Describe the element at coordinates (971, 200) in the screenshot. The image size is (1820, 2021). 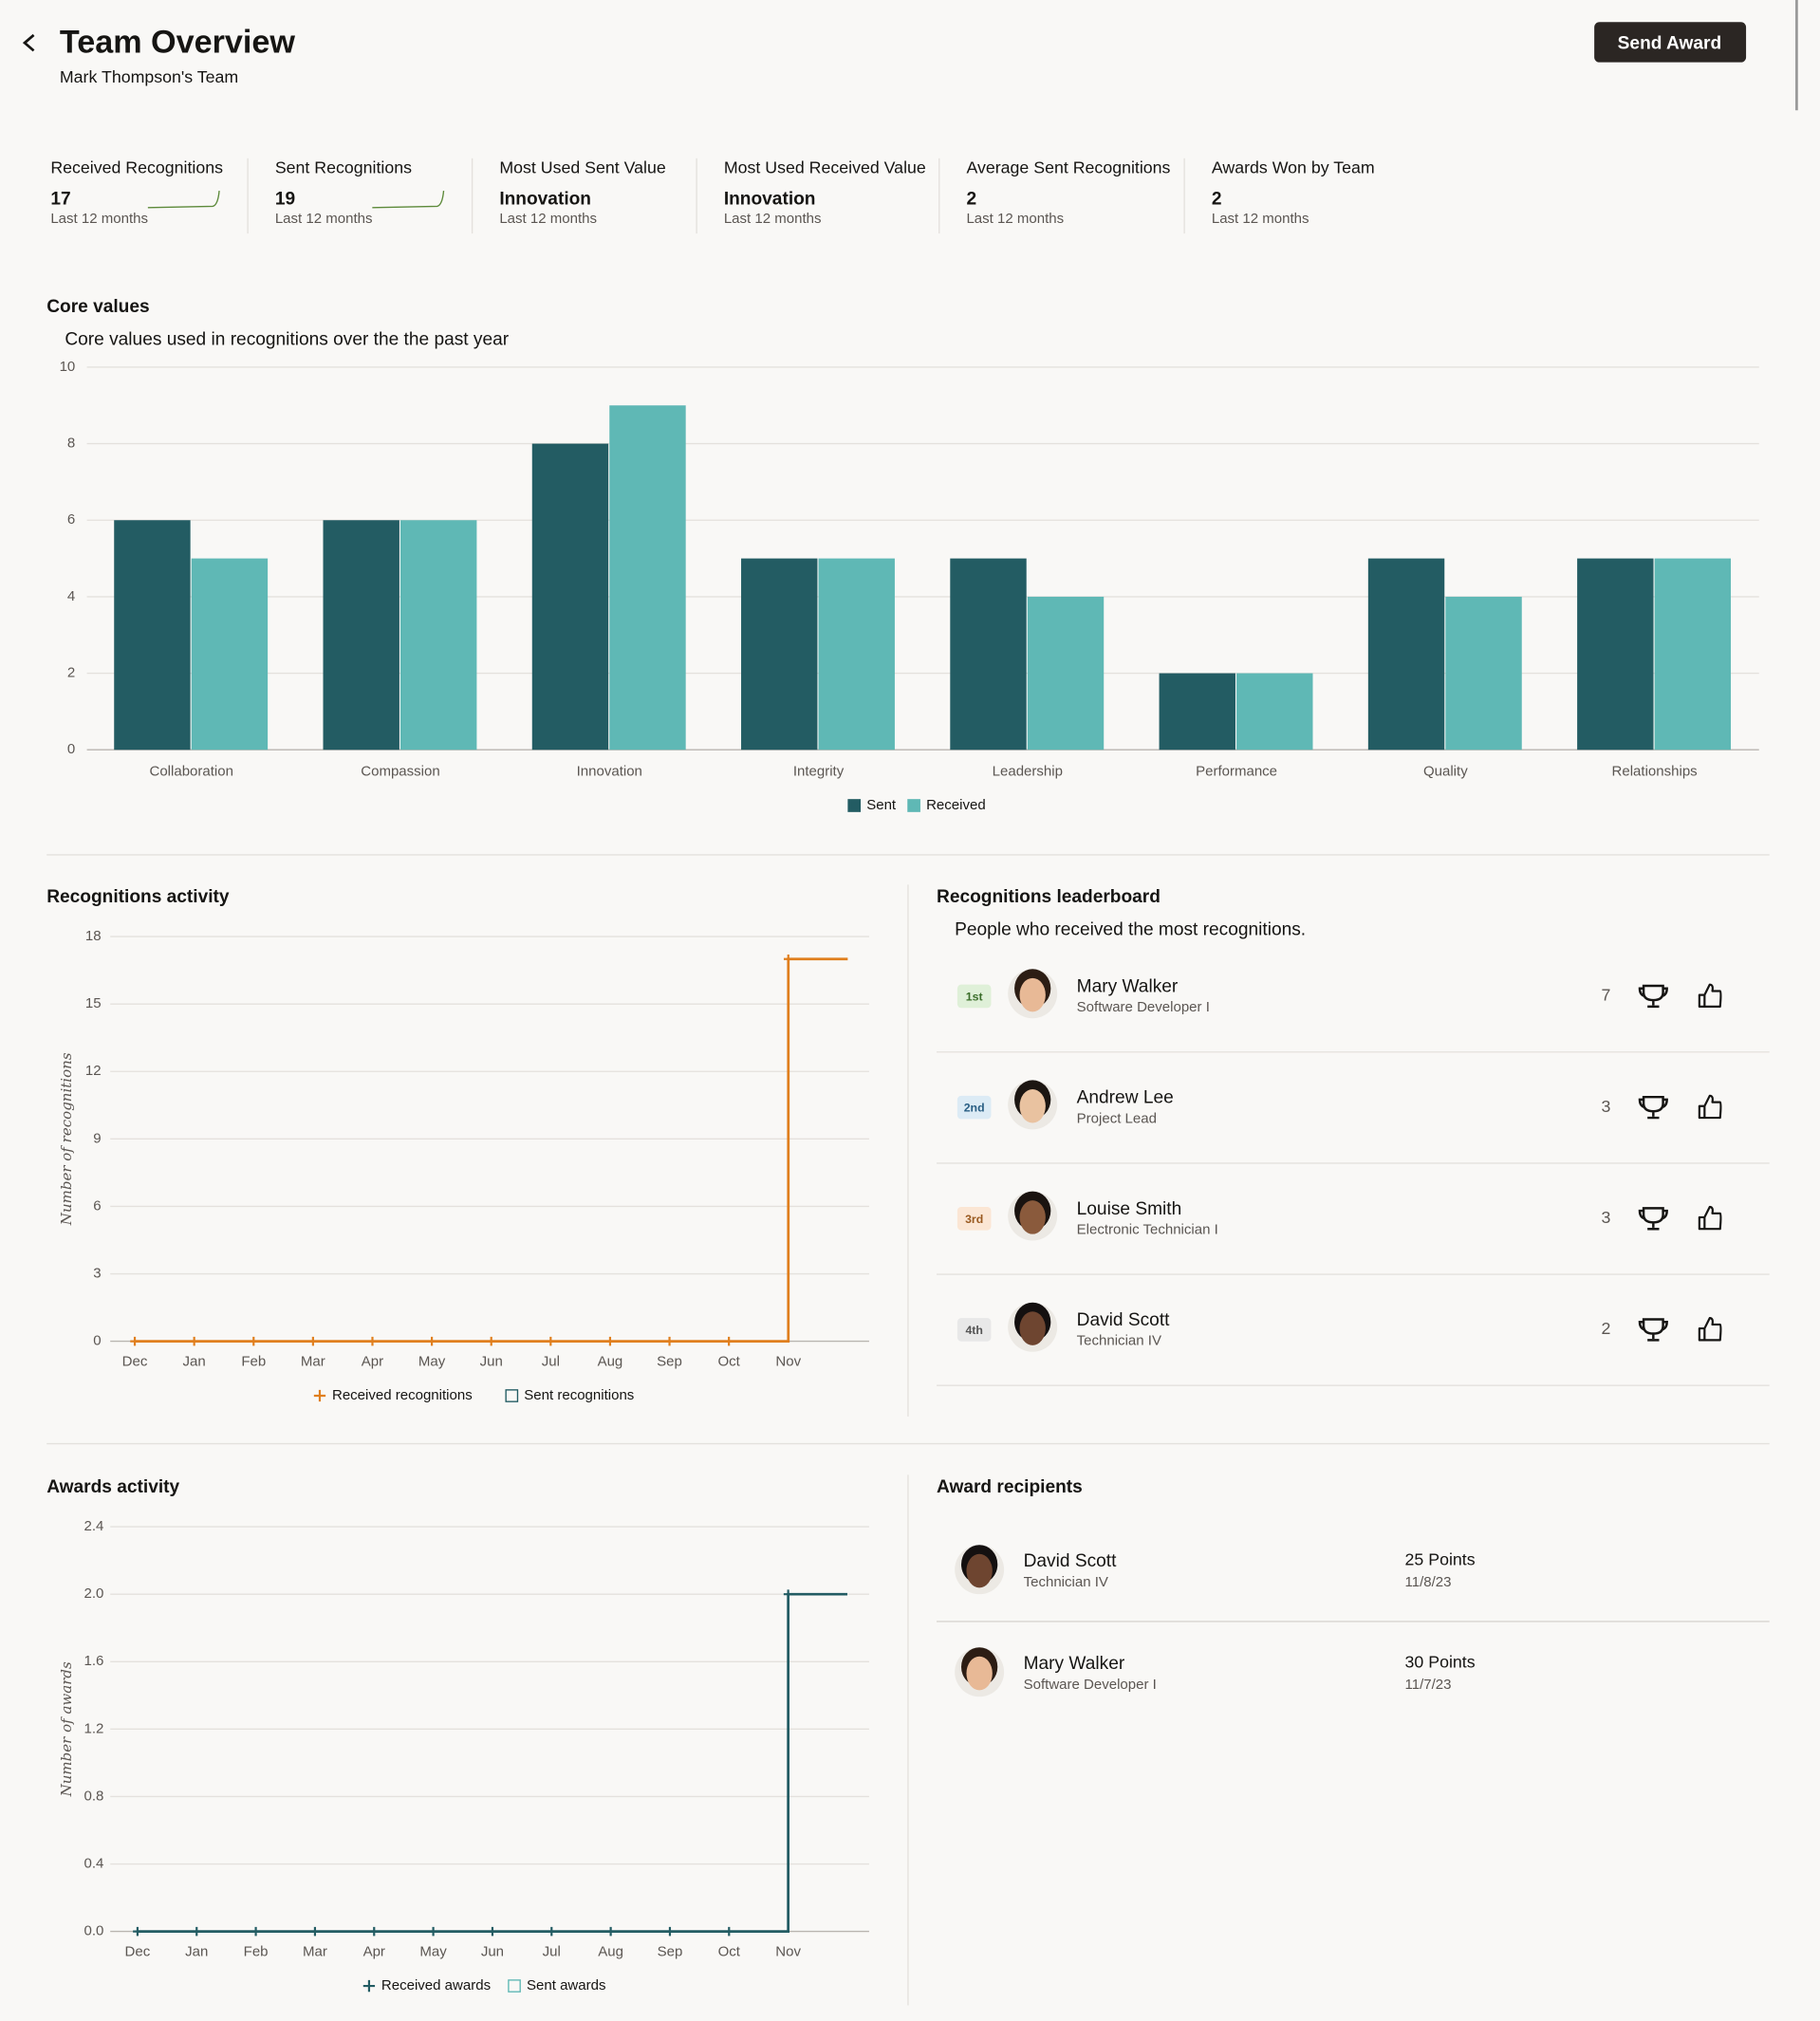
I see `kpi-value: 2` at that location.